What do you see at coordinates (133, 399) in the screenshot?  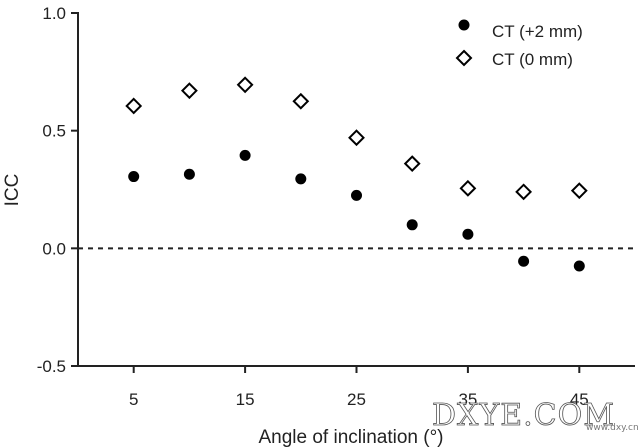 I see `x-tick-label: 5` at bounding box center [133, 399].